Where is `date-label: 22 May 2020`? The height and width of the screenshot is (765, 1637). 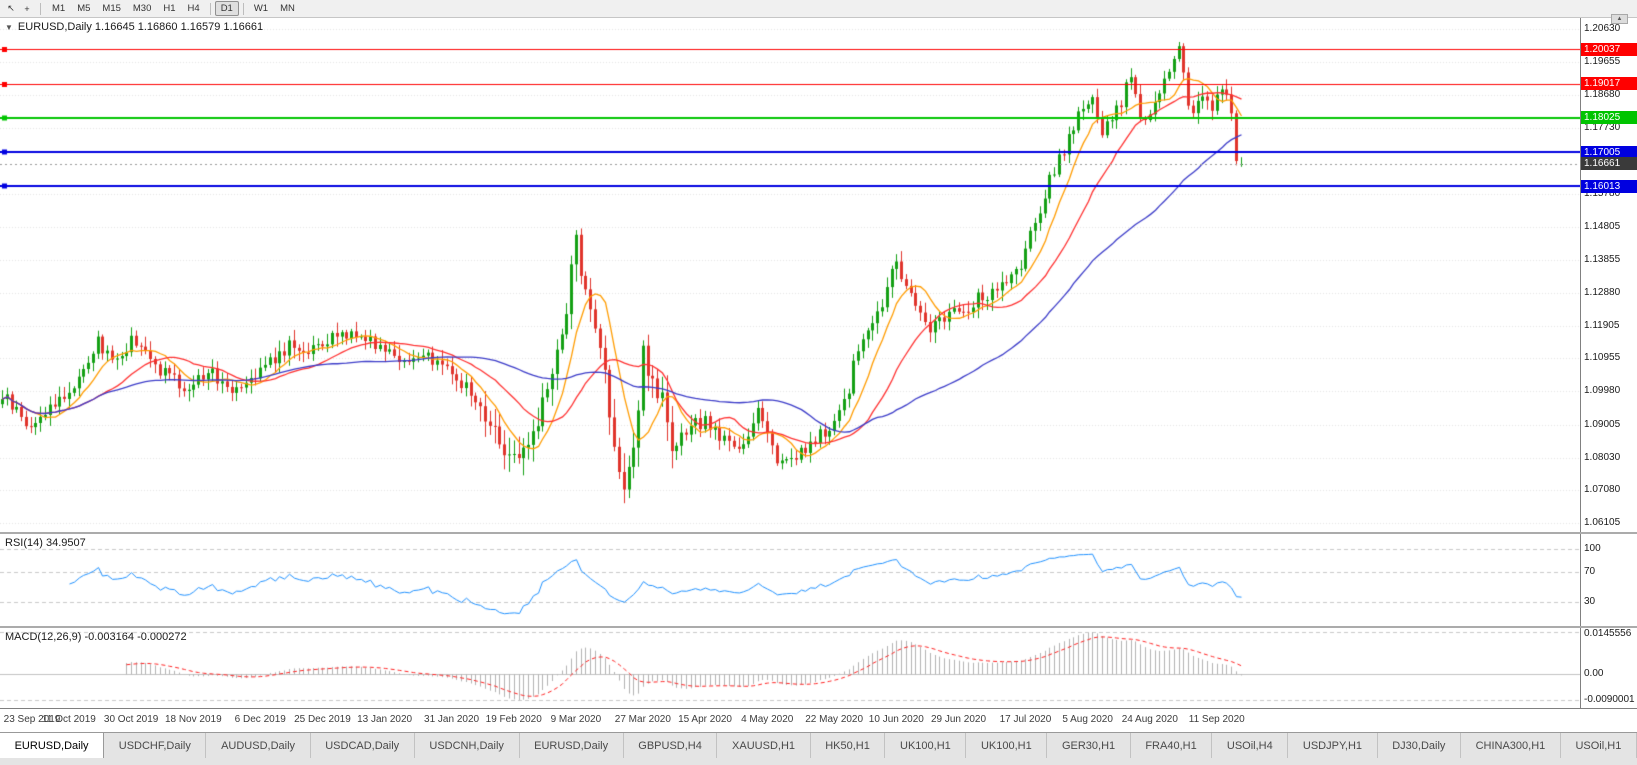
date-label: 22 May 2020 is located at coordinates (834, 719).